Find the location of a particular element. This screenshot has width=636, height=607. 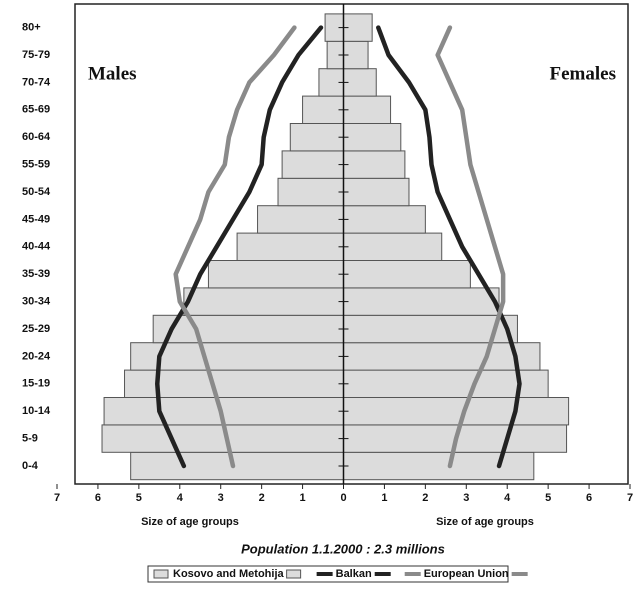

y-tick-label: 65-69 is located at coordinates (36, 110).